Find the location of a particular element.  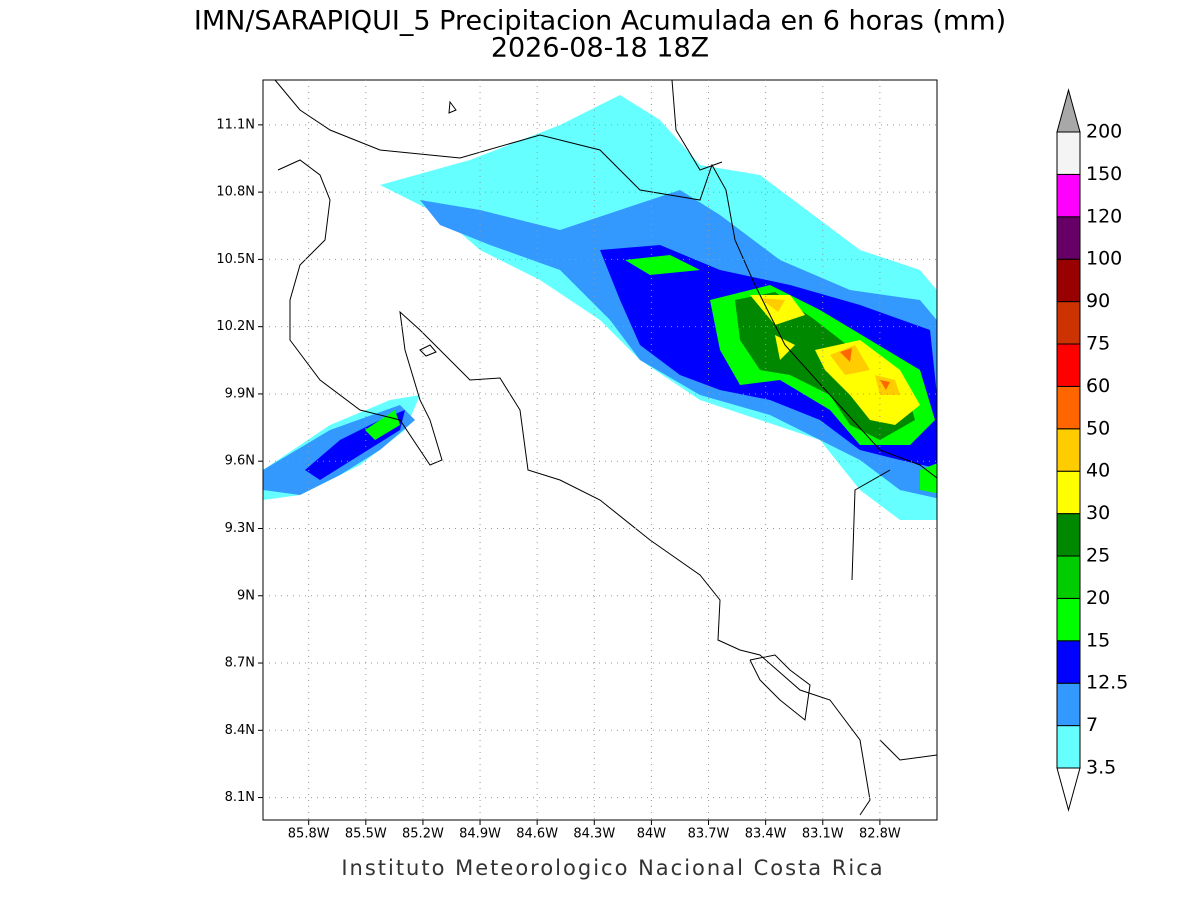

colorbar-label: 200 is located at coordinates (1104, 132).